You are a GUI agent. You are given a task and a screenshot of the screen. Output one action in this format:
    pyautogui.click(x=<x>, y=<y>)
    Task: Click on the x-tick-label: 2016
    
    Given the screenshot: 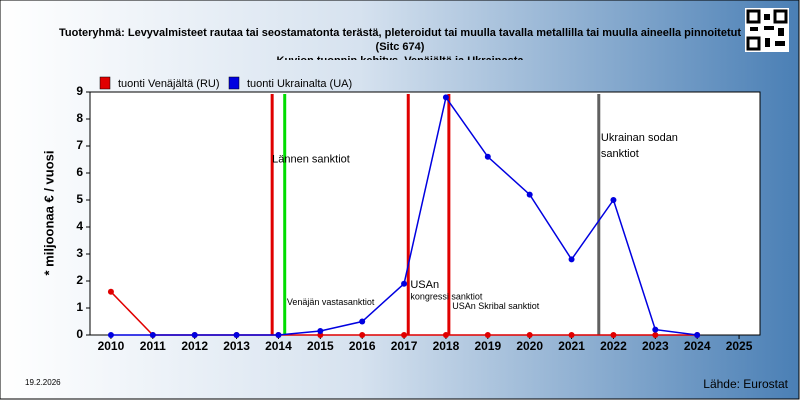 What is the action you would take?
    pyautogui.click(x=362, y=346)
    